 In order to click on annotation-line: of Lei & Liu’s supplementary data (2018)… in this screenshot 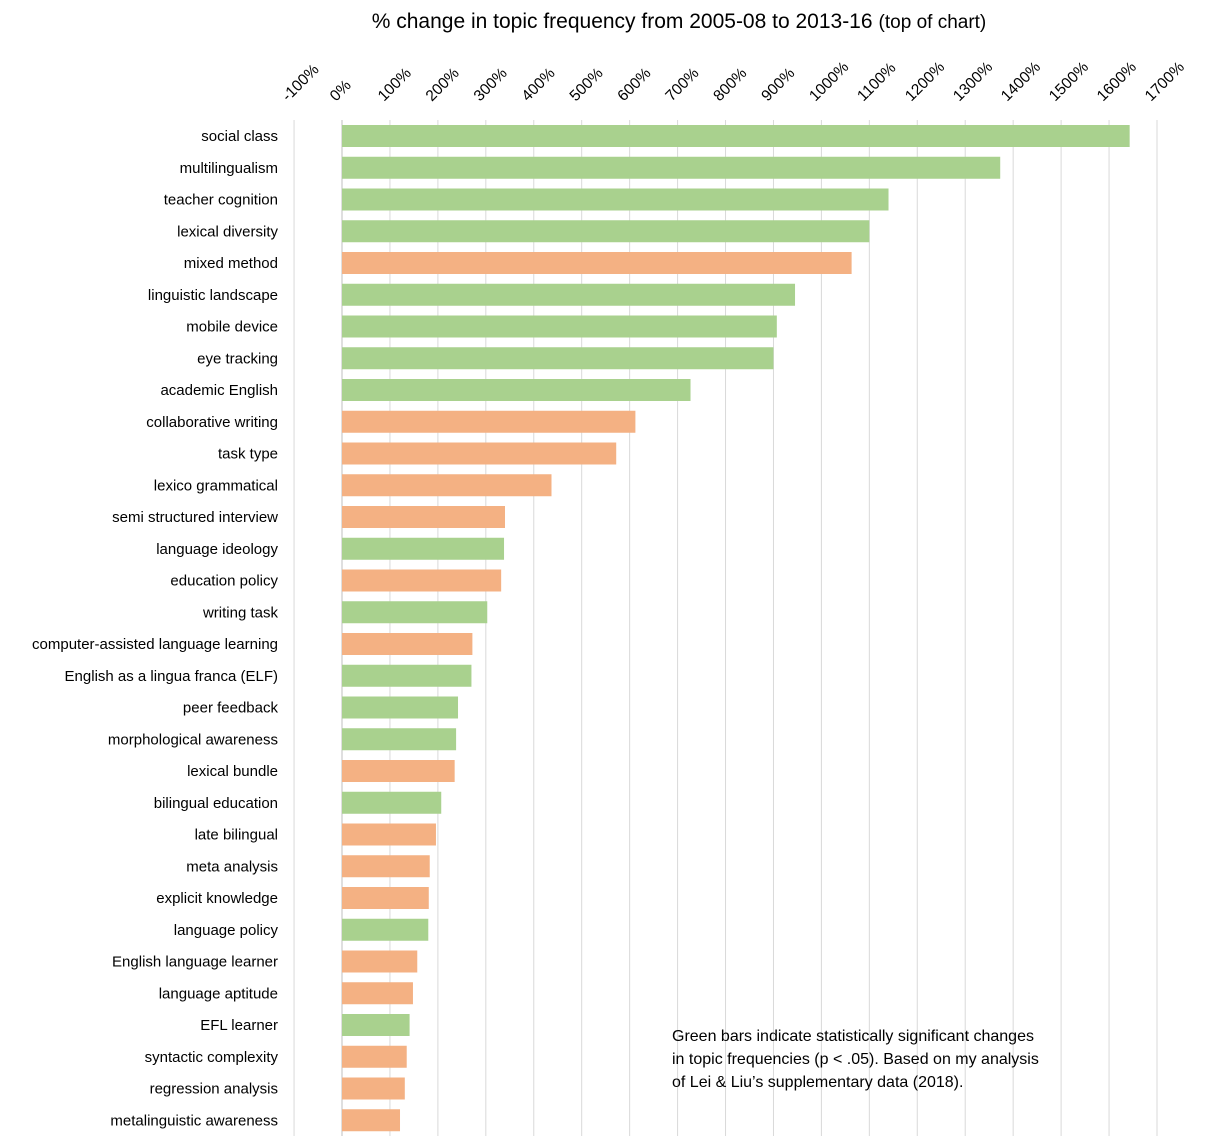, I will do `click(817, 1082)`.